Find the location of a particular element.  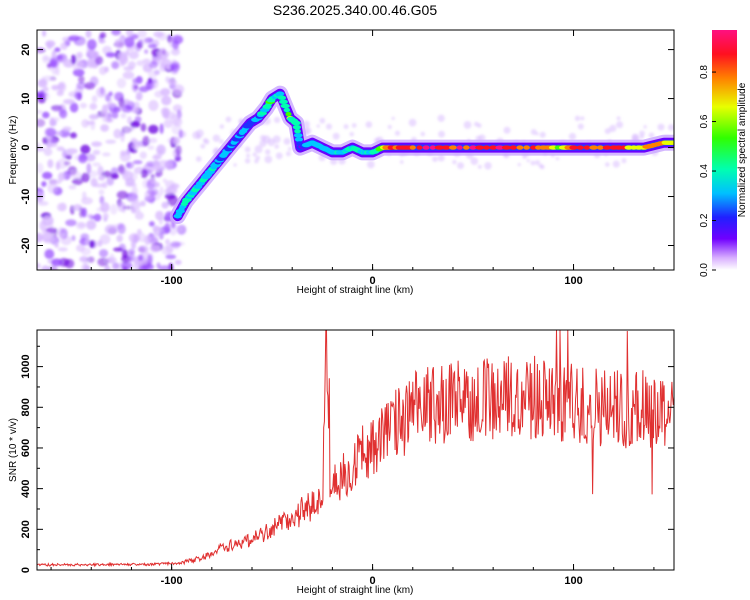

spectrogram-xlabel: Height of straight line (km) is located at coordinates (355, 290).